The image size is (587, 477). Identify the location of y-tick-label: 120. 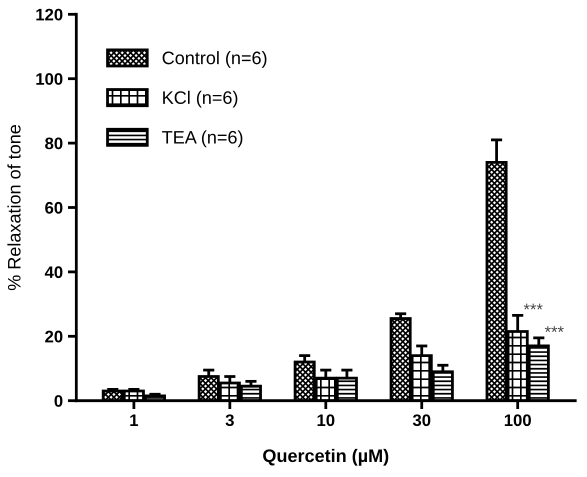
(49, 14).